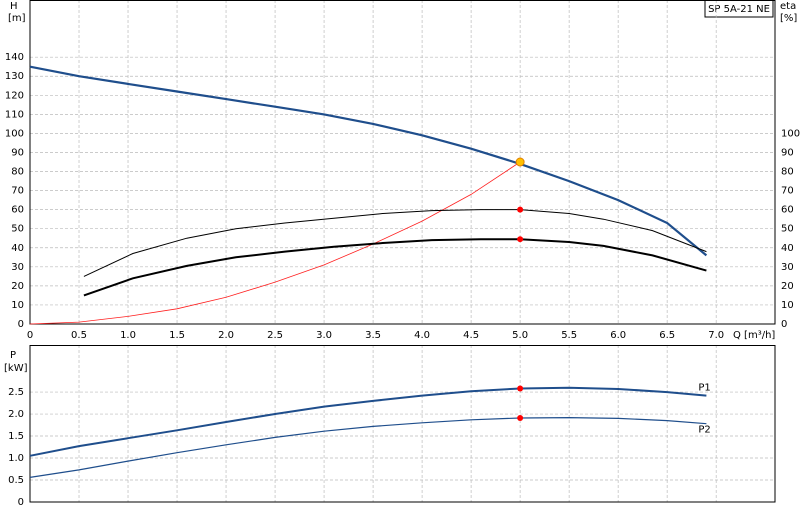 The height and width of the screenshot is (520, 800). Describe the element at coordinates (667, 335) in the screenshot. I see `x-tick-label: 6.5` at that location.